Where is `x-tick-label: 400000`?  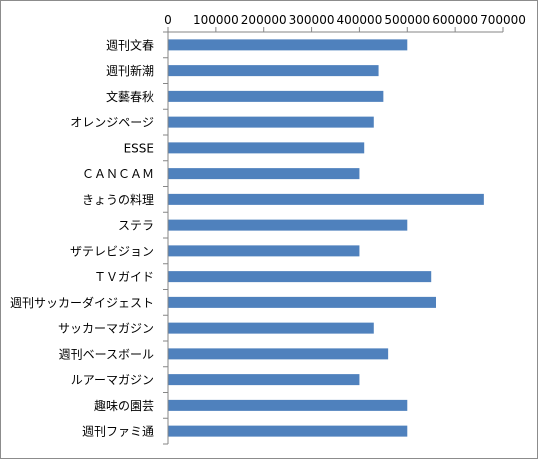 x-tick-label: 400000 is located at coordinates (360, 20).